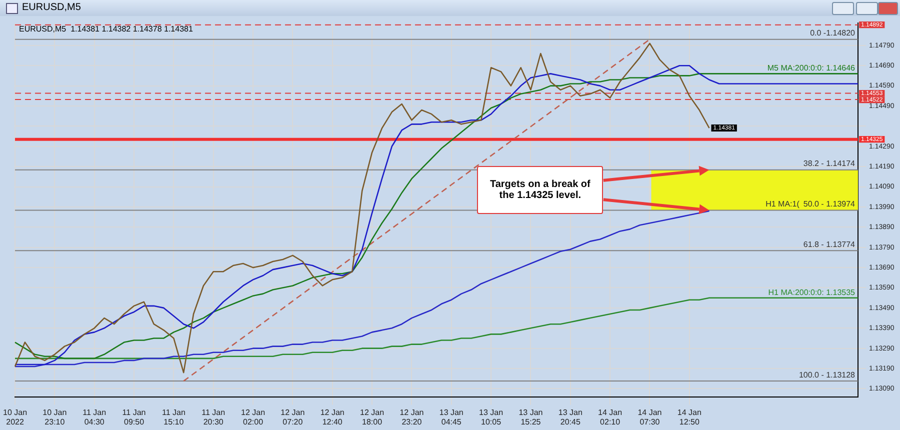  Describe the element at coordinates (811, 68) in the screenshot. I see `annotation: M5 MA:200:0:0: 1.14646` at that location.